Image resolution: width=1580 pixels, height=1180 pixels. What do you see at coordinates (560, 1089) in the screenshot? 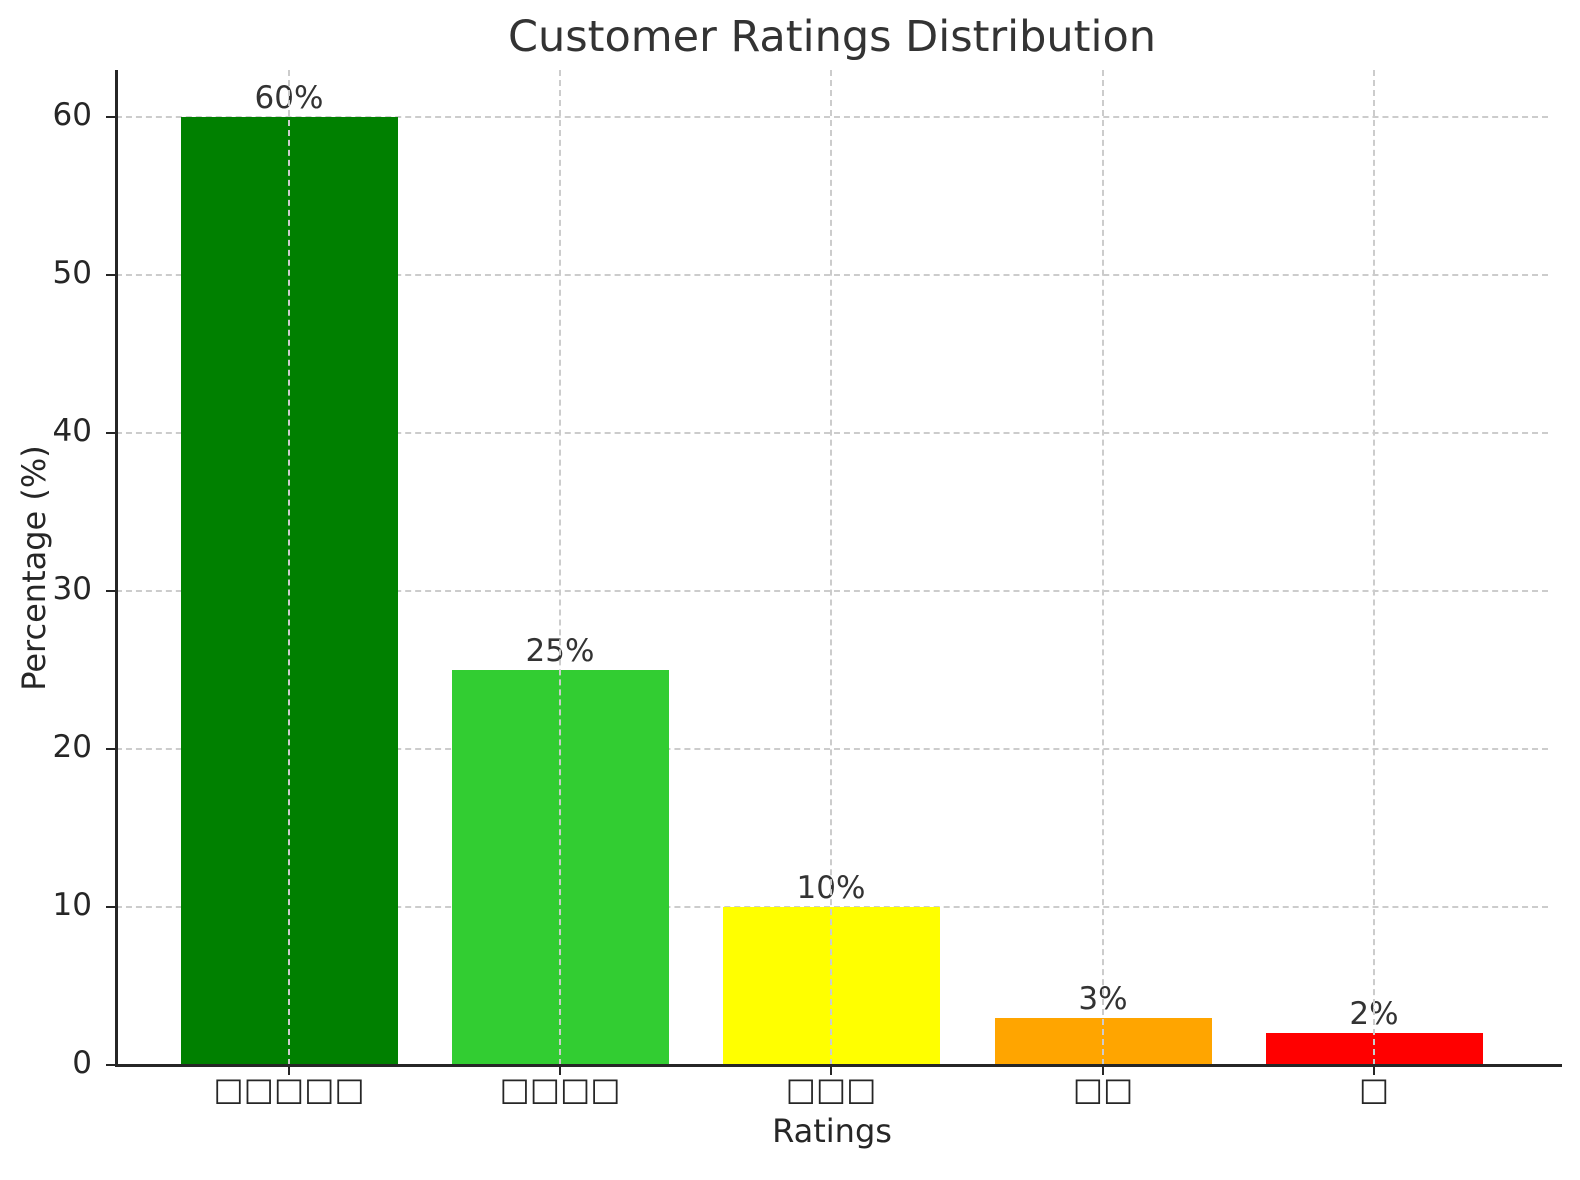
I see `x-tick-label: □□□□` at bounding box center [560, 1089].